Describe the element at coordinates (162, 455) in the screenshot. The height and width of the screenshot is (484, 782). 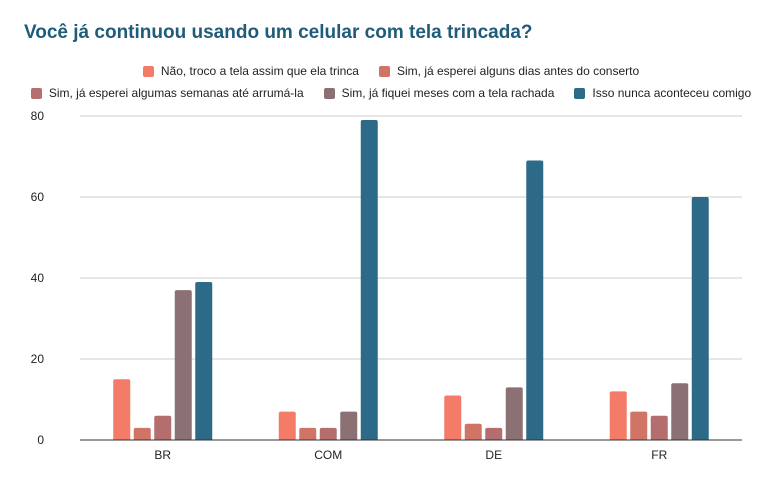
I see `x-tick-label: BR` at that location.